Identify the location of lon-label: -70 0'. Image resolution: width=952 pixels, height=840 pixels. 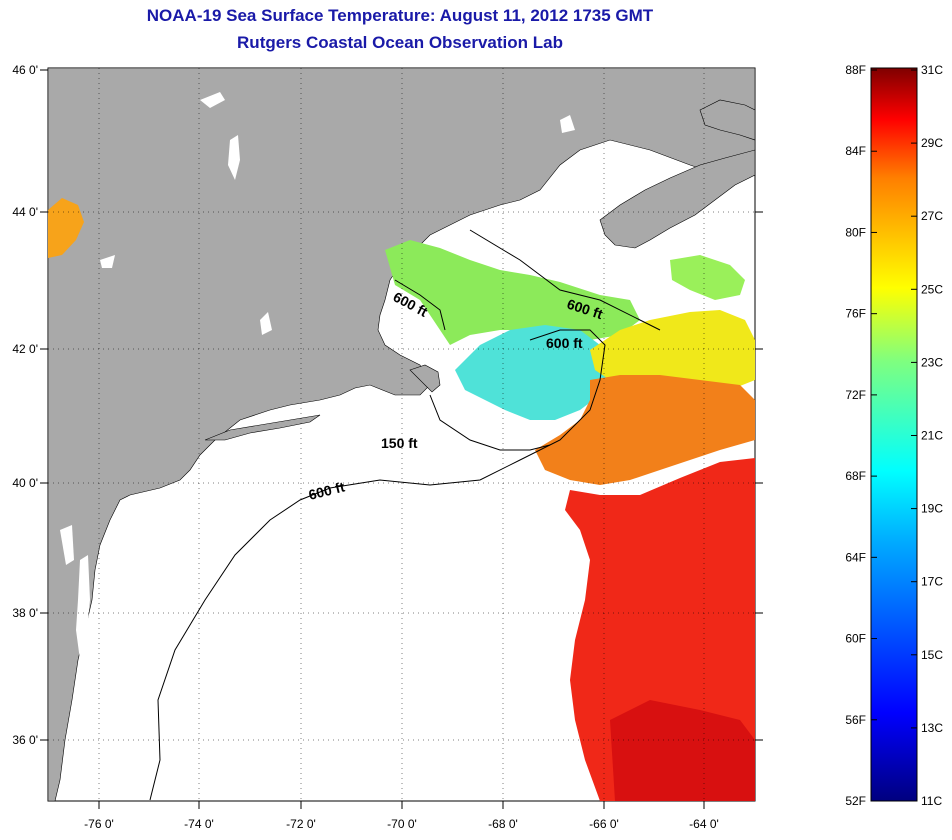
(402, 824).